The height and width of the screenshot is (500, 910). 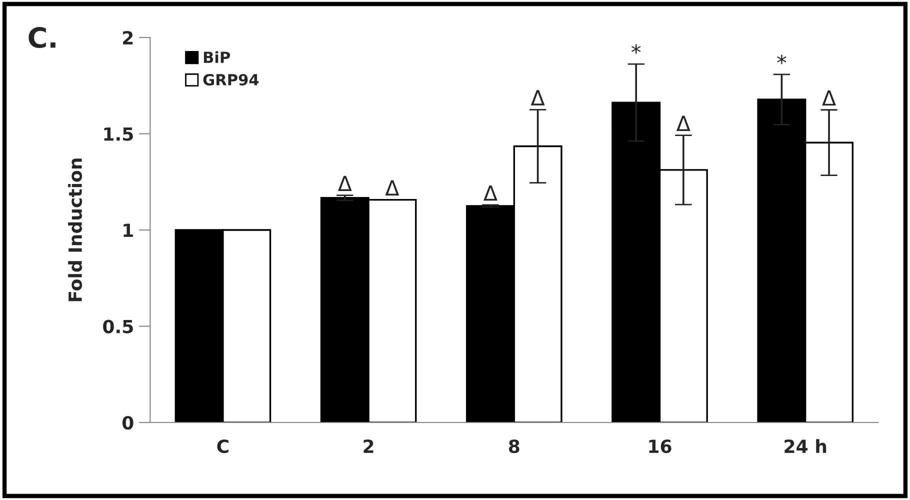 I want to click on legend-label: BiP, so click(x=217, y=57).